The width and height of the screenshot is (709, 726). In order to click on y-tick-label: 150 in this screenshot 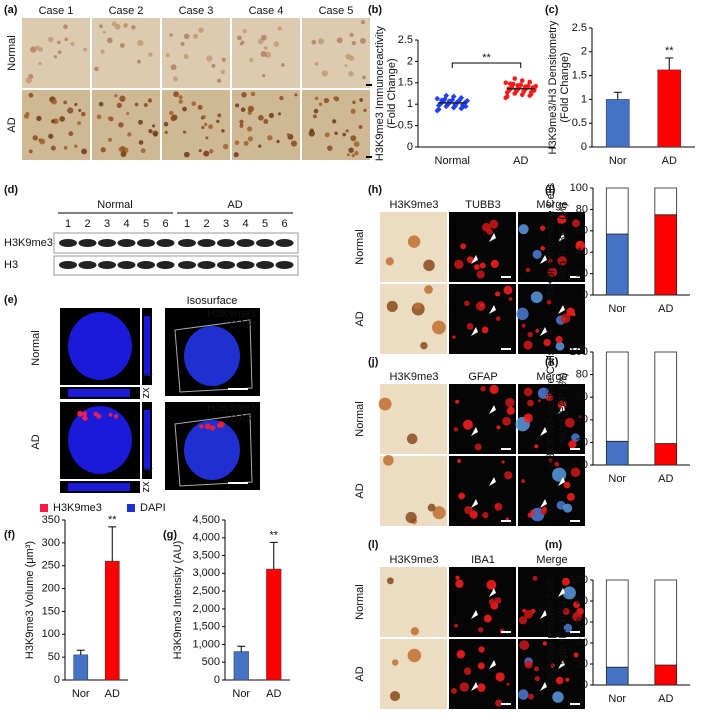, I will do `click(51, 611)`.